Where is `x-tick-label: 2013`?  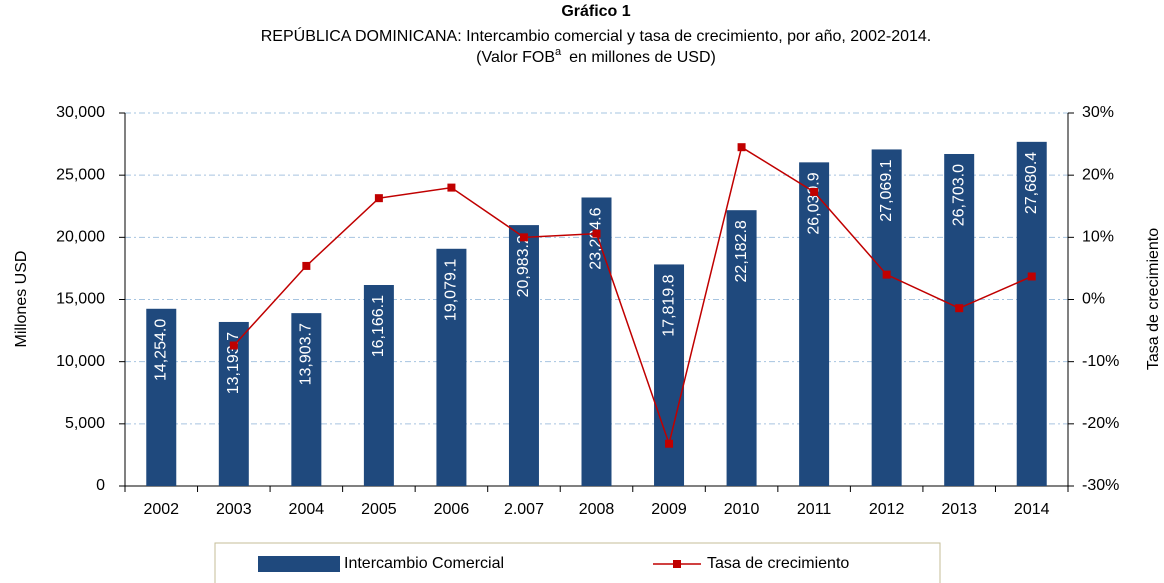 x-tick-label: 2013 is located at coordinates (959, 509).